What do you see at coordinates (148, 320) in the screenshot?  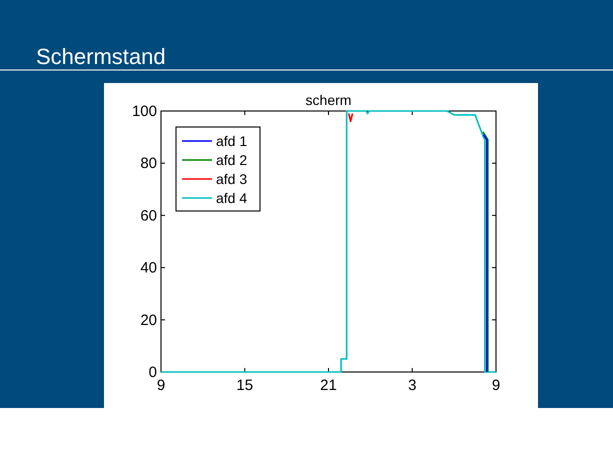 I see `y-tick-label: 20` at bounding box center [148, 320].